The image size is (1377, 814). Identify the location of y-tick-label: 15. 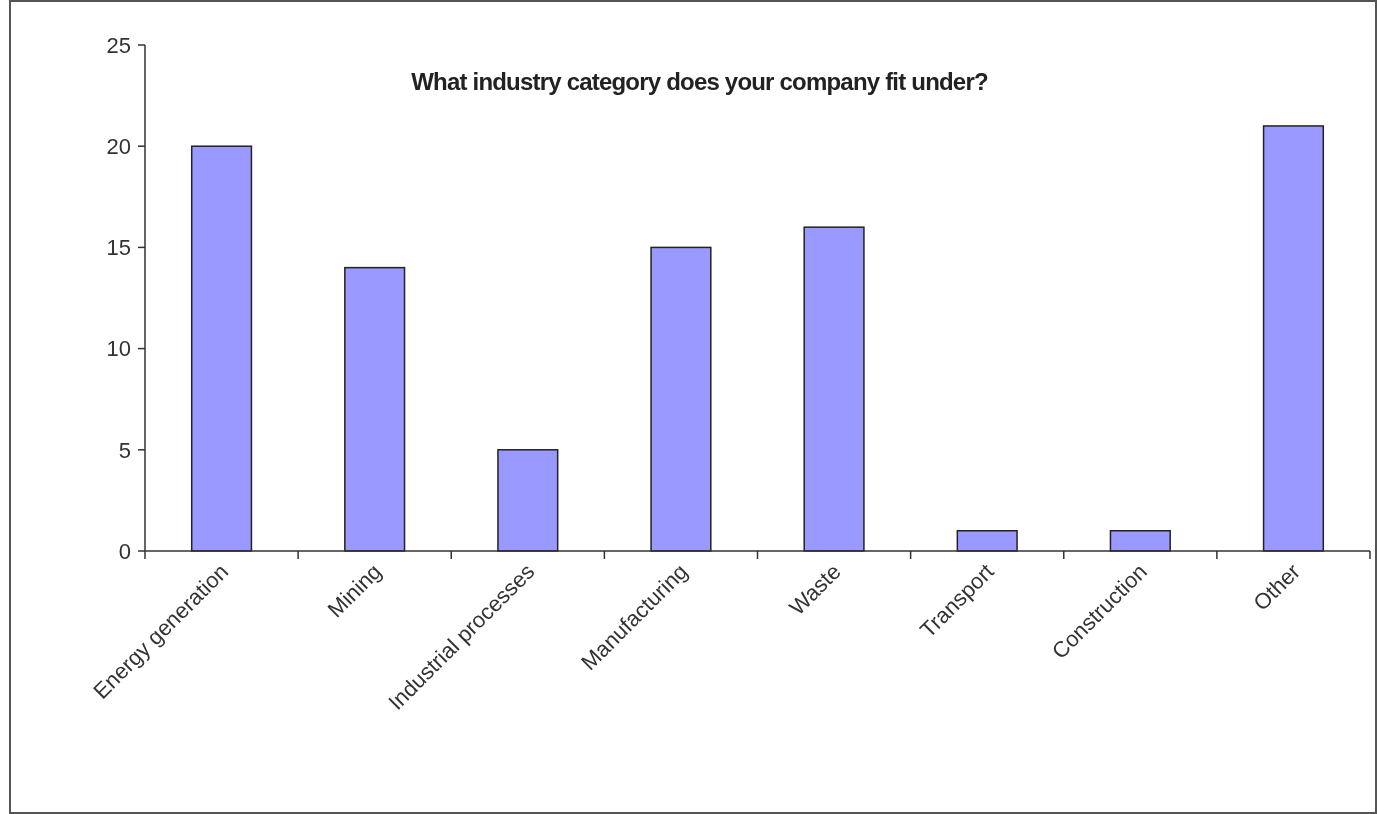
(118, 248).